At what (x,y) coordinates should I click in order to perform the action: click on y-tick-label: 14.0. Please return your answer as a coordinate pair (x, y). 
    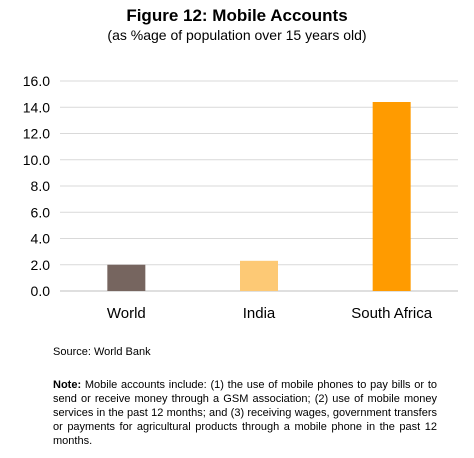
    Looking at the image, I should click on (36, 107).